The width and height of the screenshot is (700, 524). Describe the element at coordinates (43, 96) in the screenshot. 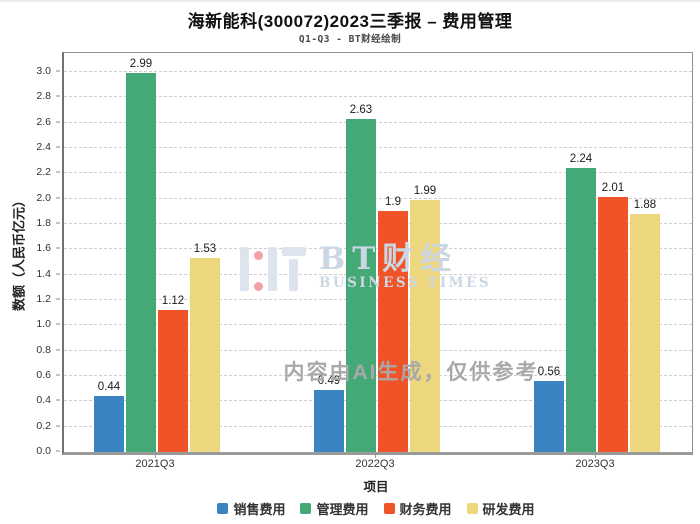

I see `y-tick-label: 2.8` at that location.